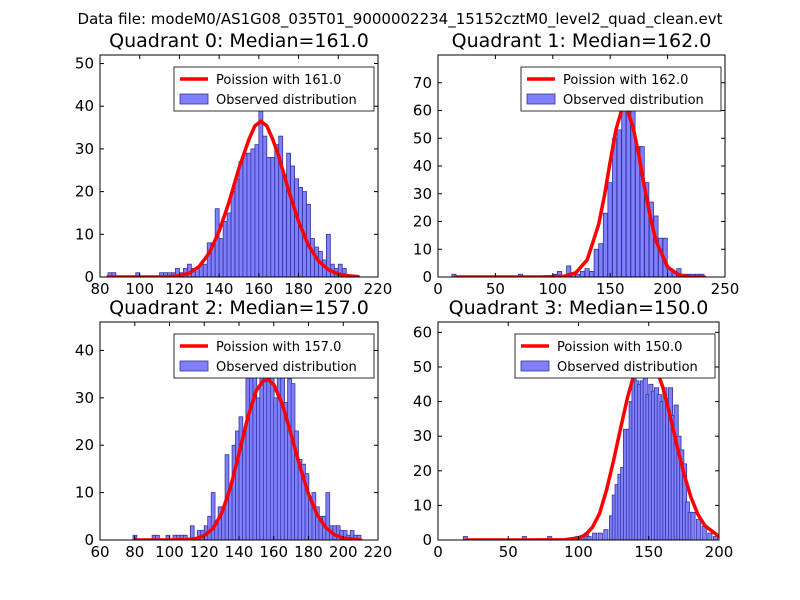  What do you see at coordinates (422, 332) in the screenshot?
I see `y-tick-label: 60` at bounding box center [422, 332].